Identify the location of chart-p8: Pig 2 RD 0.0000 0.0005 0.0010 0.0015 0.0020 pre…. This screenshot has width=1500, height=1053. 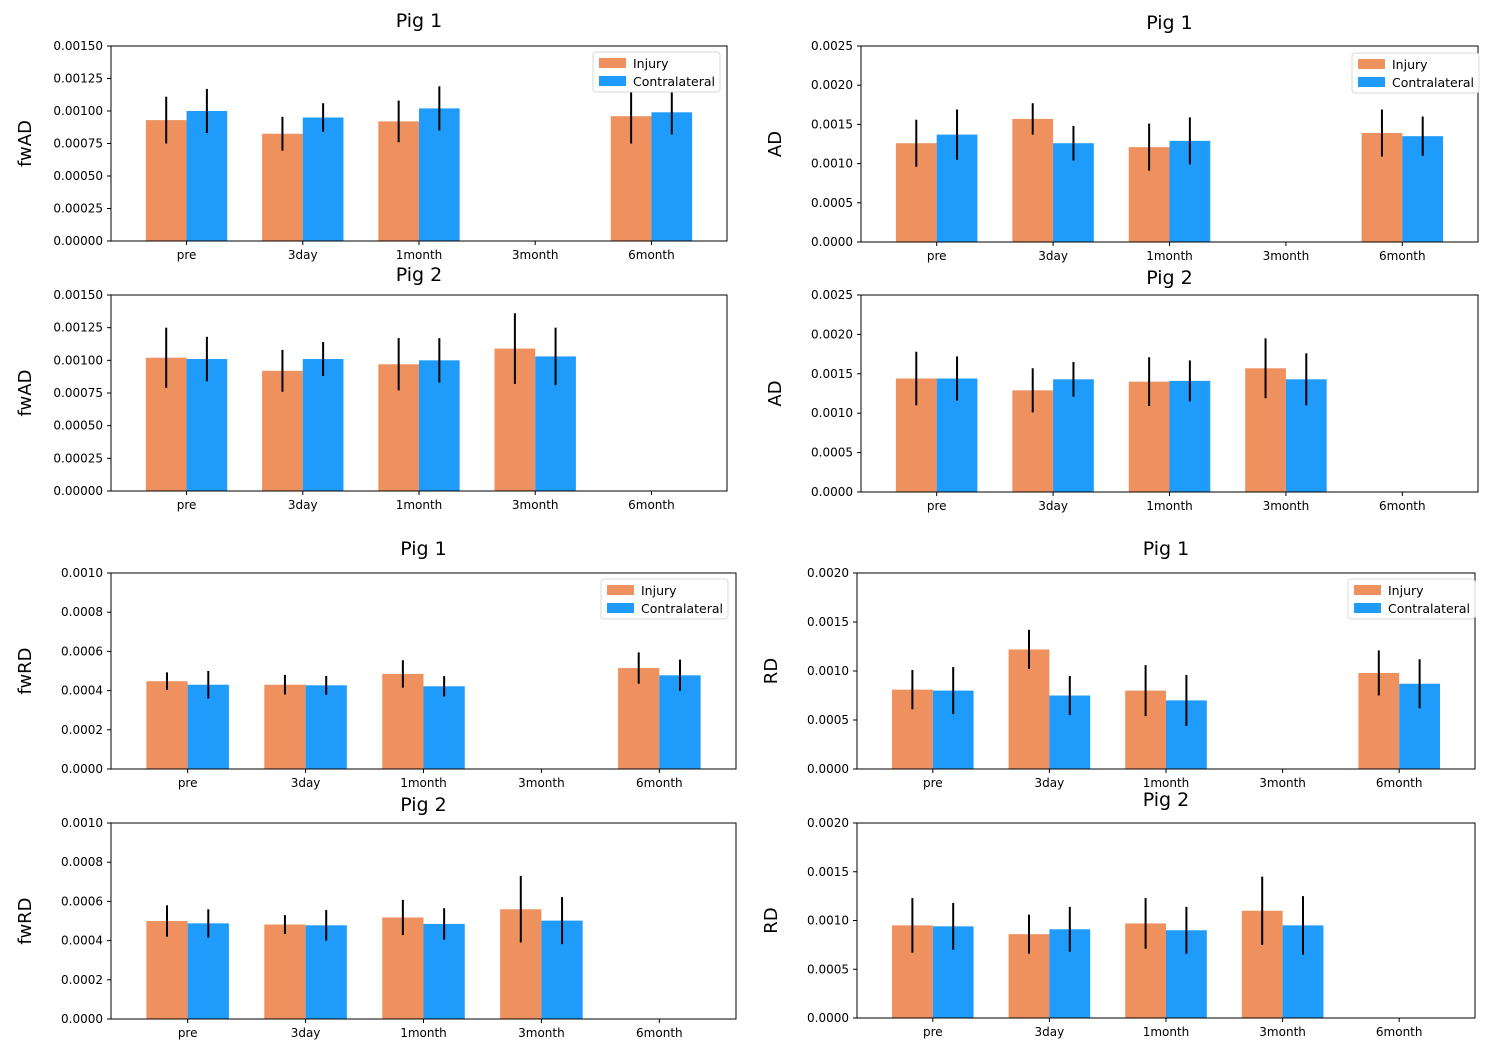
(1118, 914).